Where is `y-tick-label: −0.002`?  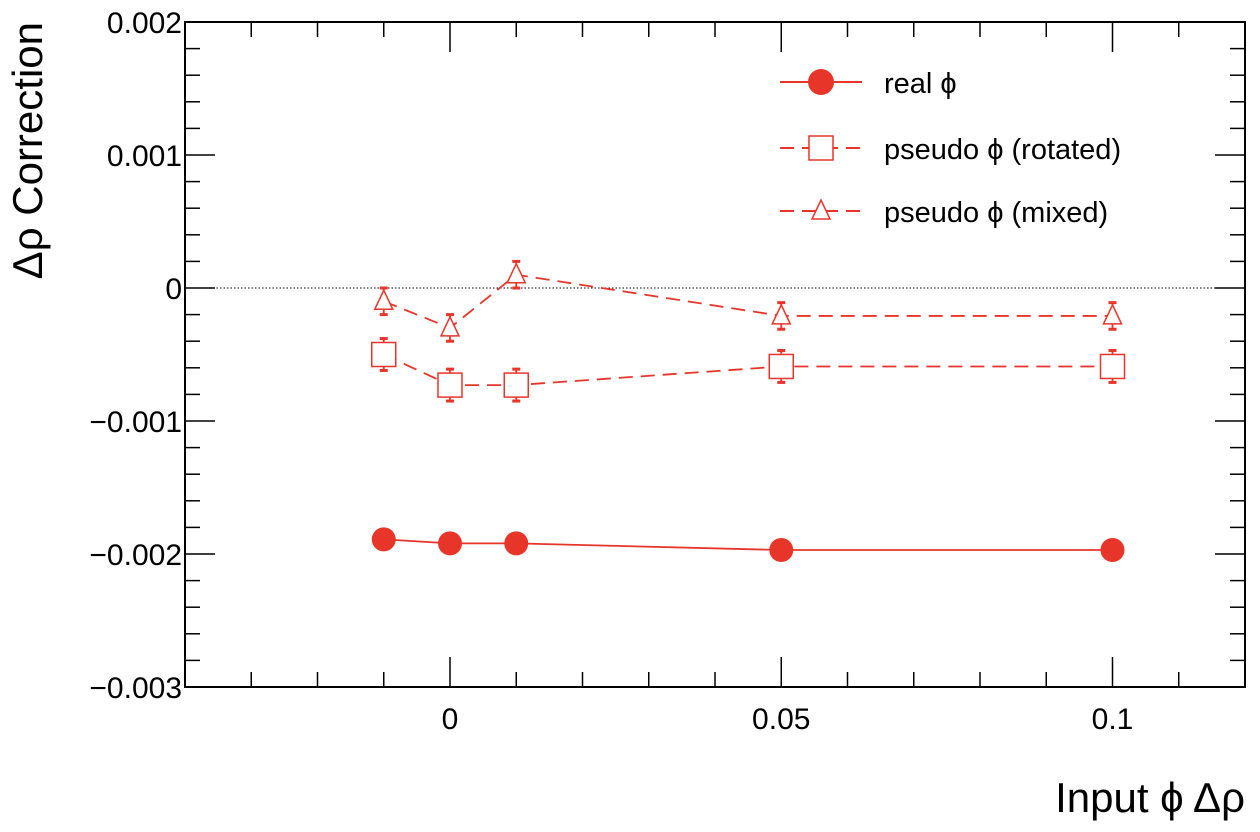
y-tick-label: −0.002 is located at coordinates (135, 555).